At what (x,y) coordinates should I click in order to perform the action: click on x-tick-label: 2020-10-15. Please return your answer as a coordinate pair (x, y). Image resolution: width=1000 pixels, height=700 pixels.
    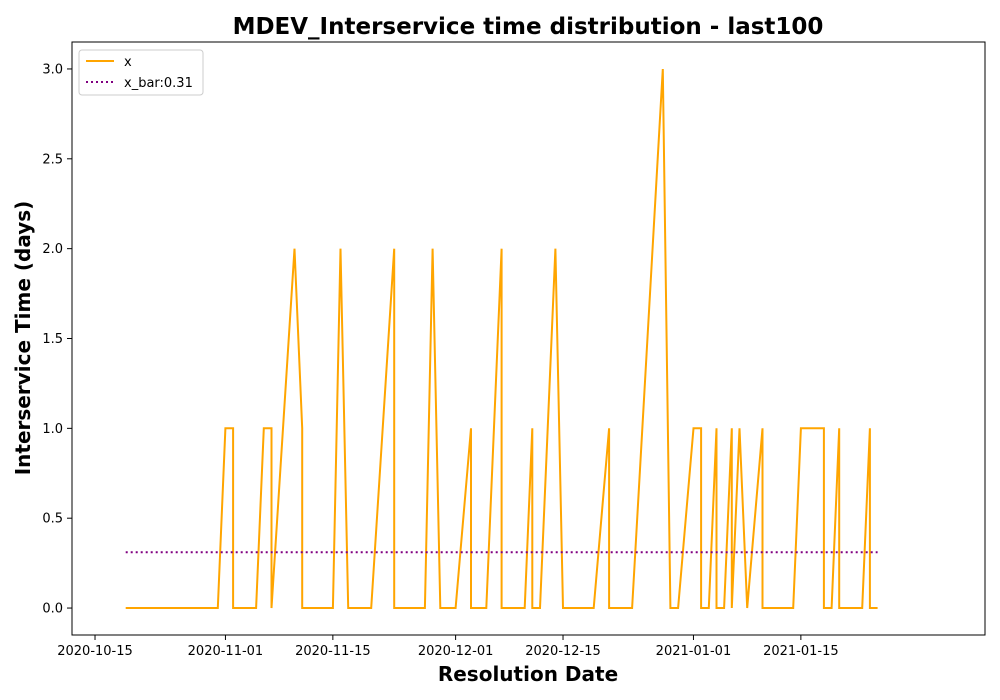
    Looking at the image, I should click on (95, 651).